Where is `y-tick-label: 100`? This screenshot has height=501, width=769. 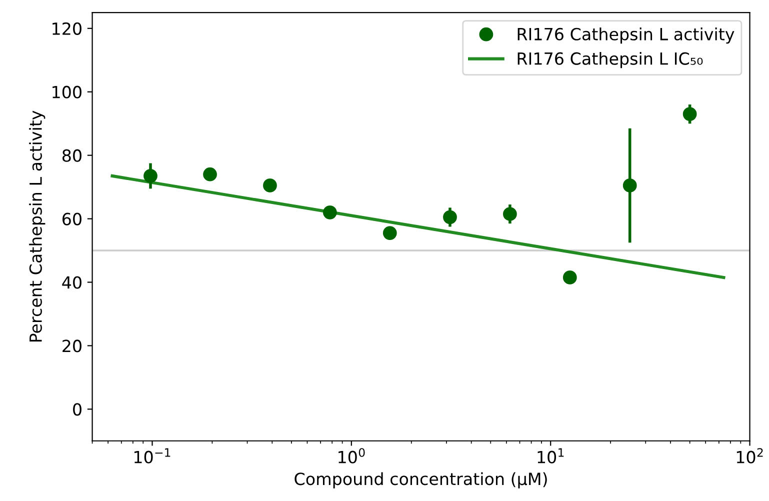 y-tick-label: 100 is located at coordinates (67, 92).